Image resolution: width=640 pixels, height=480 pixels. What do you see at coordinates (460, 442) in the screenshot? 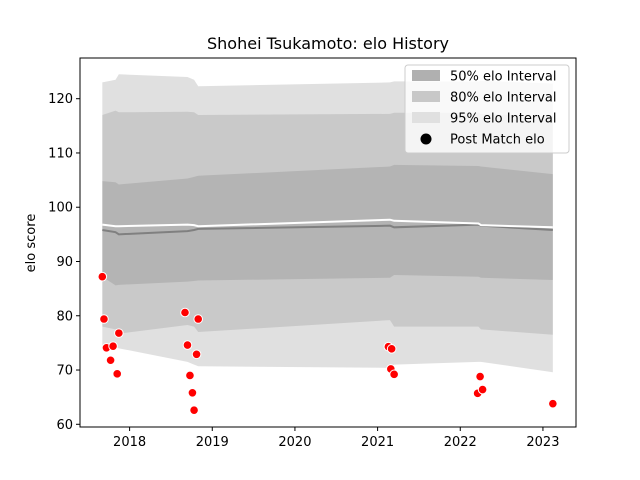
I see `x-tick-label: 2022` at bounding box center [460, 442].